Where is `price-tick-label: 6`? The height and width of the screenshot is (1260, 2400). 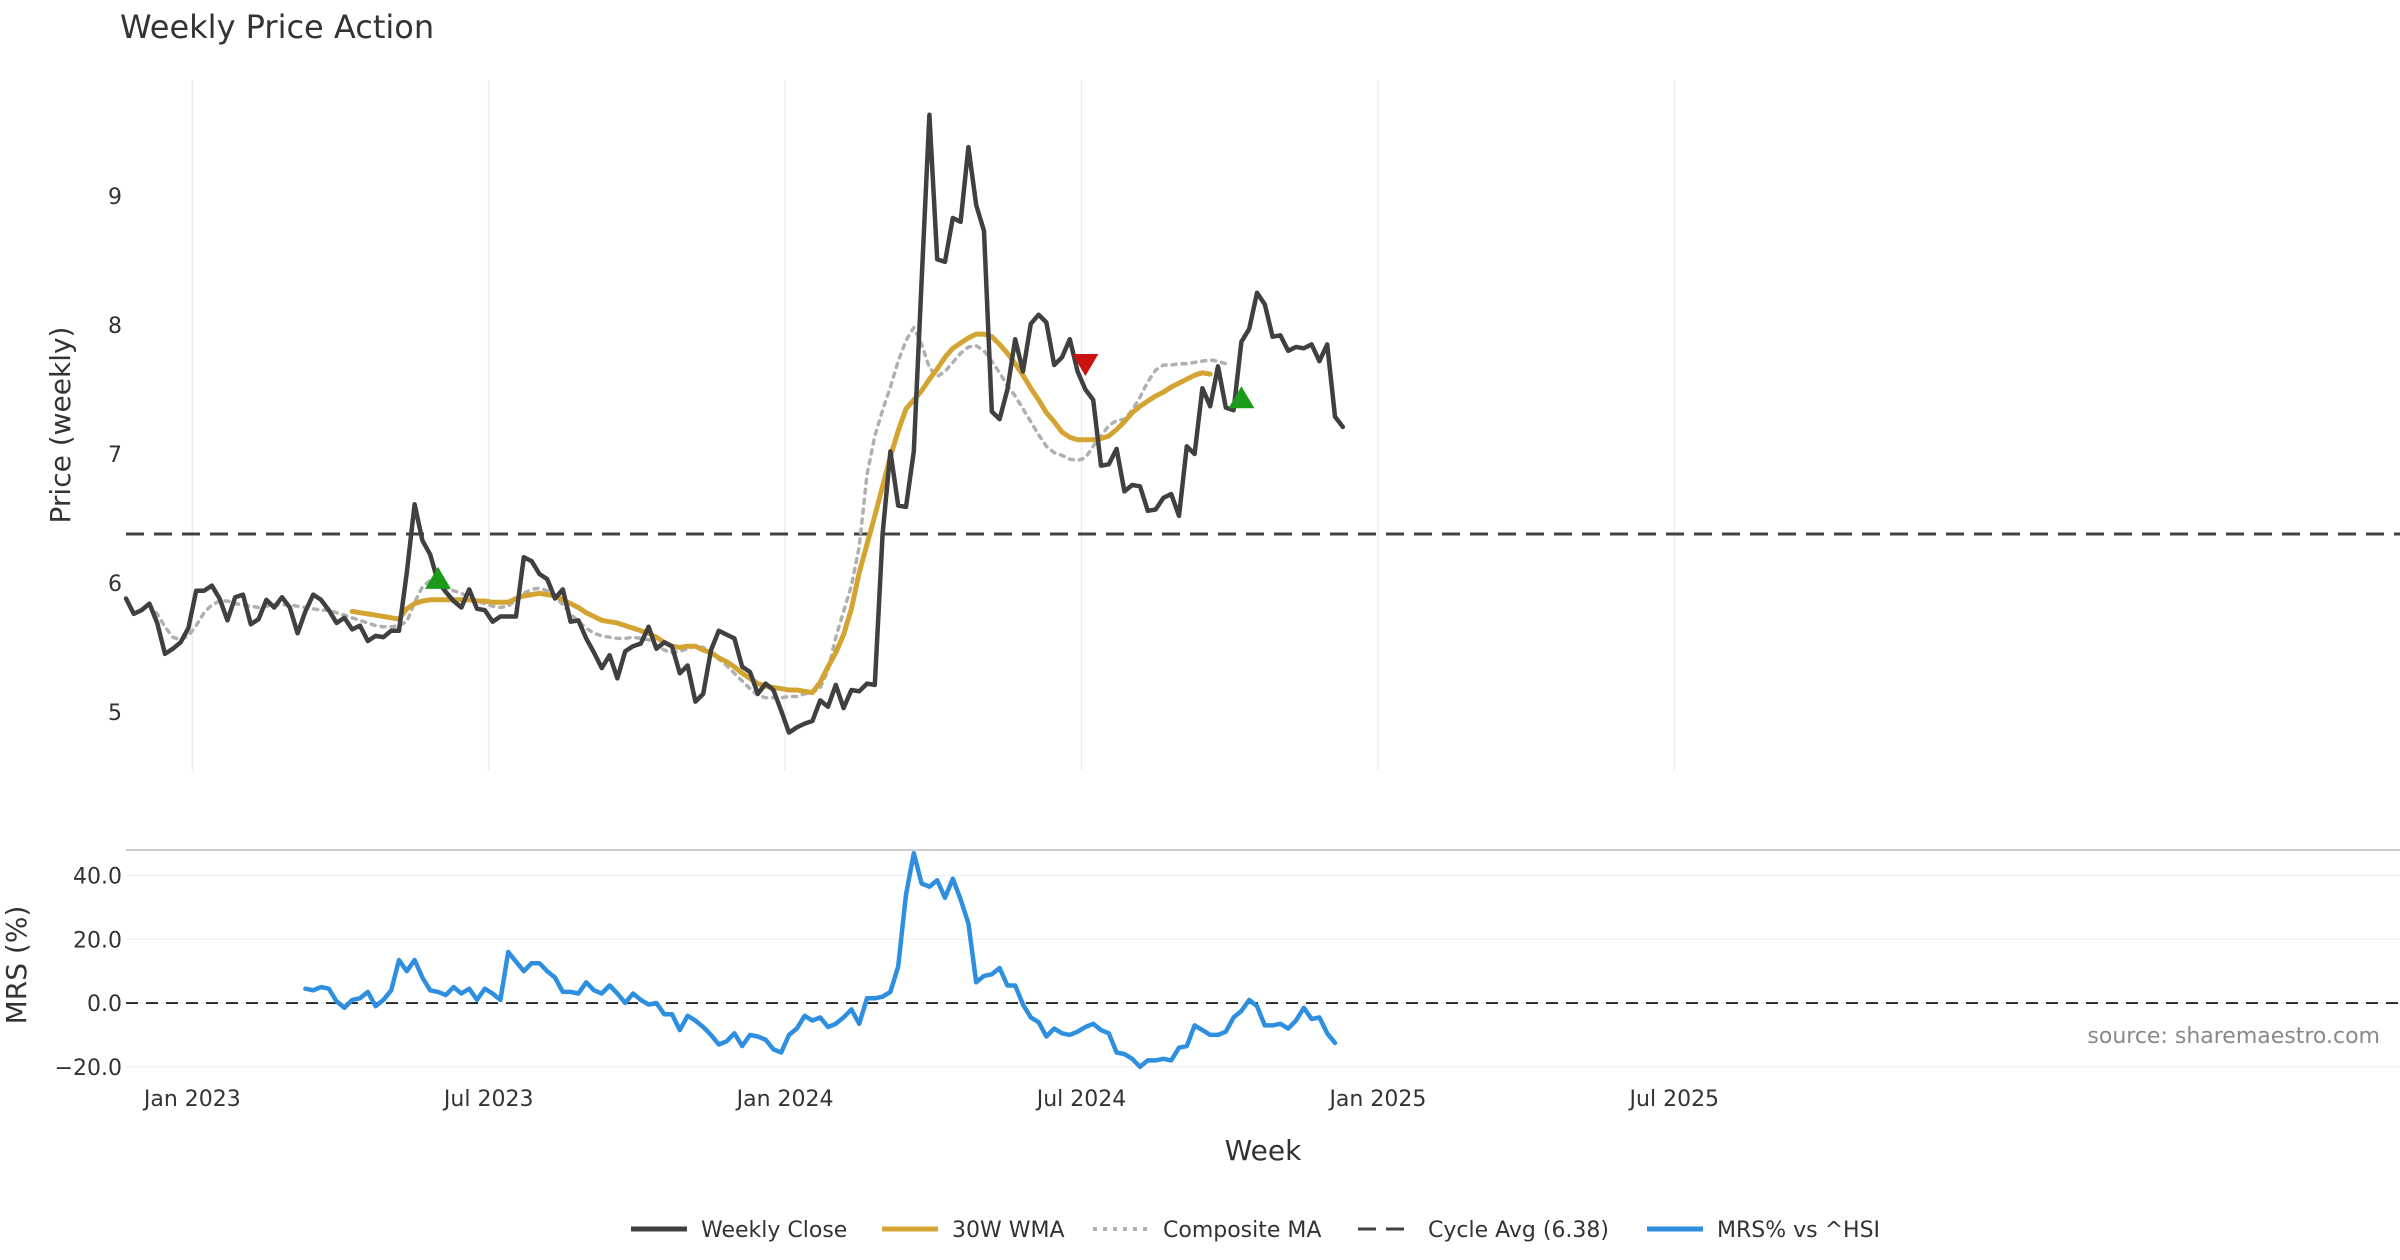
price-tick-label: 6 is located at coordinates (115, 584).